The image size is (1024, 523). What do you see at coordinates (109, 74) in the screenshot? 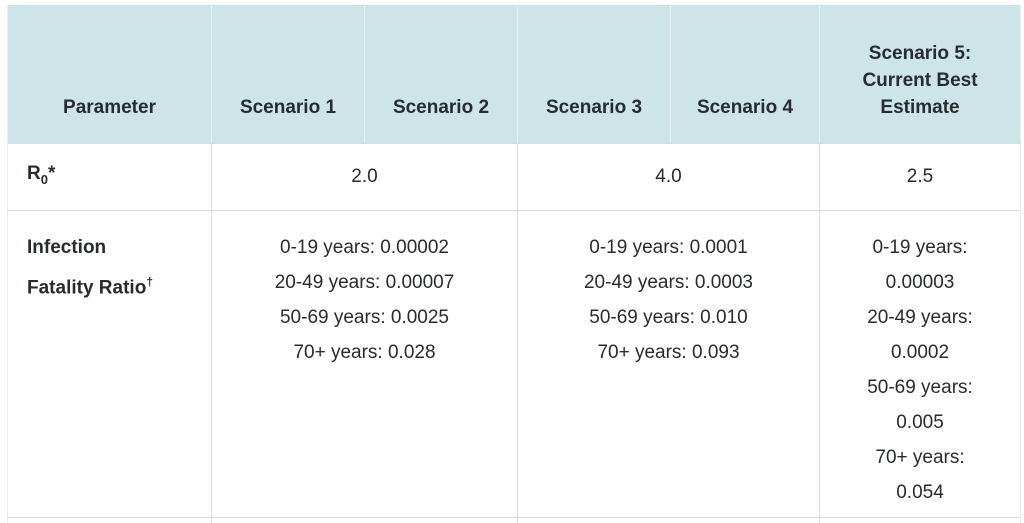
I see `column-header-parameter: Parameter` at bounding box center [109, 74].